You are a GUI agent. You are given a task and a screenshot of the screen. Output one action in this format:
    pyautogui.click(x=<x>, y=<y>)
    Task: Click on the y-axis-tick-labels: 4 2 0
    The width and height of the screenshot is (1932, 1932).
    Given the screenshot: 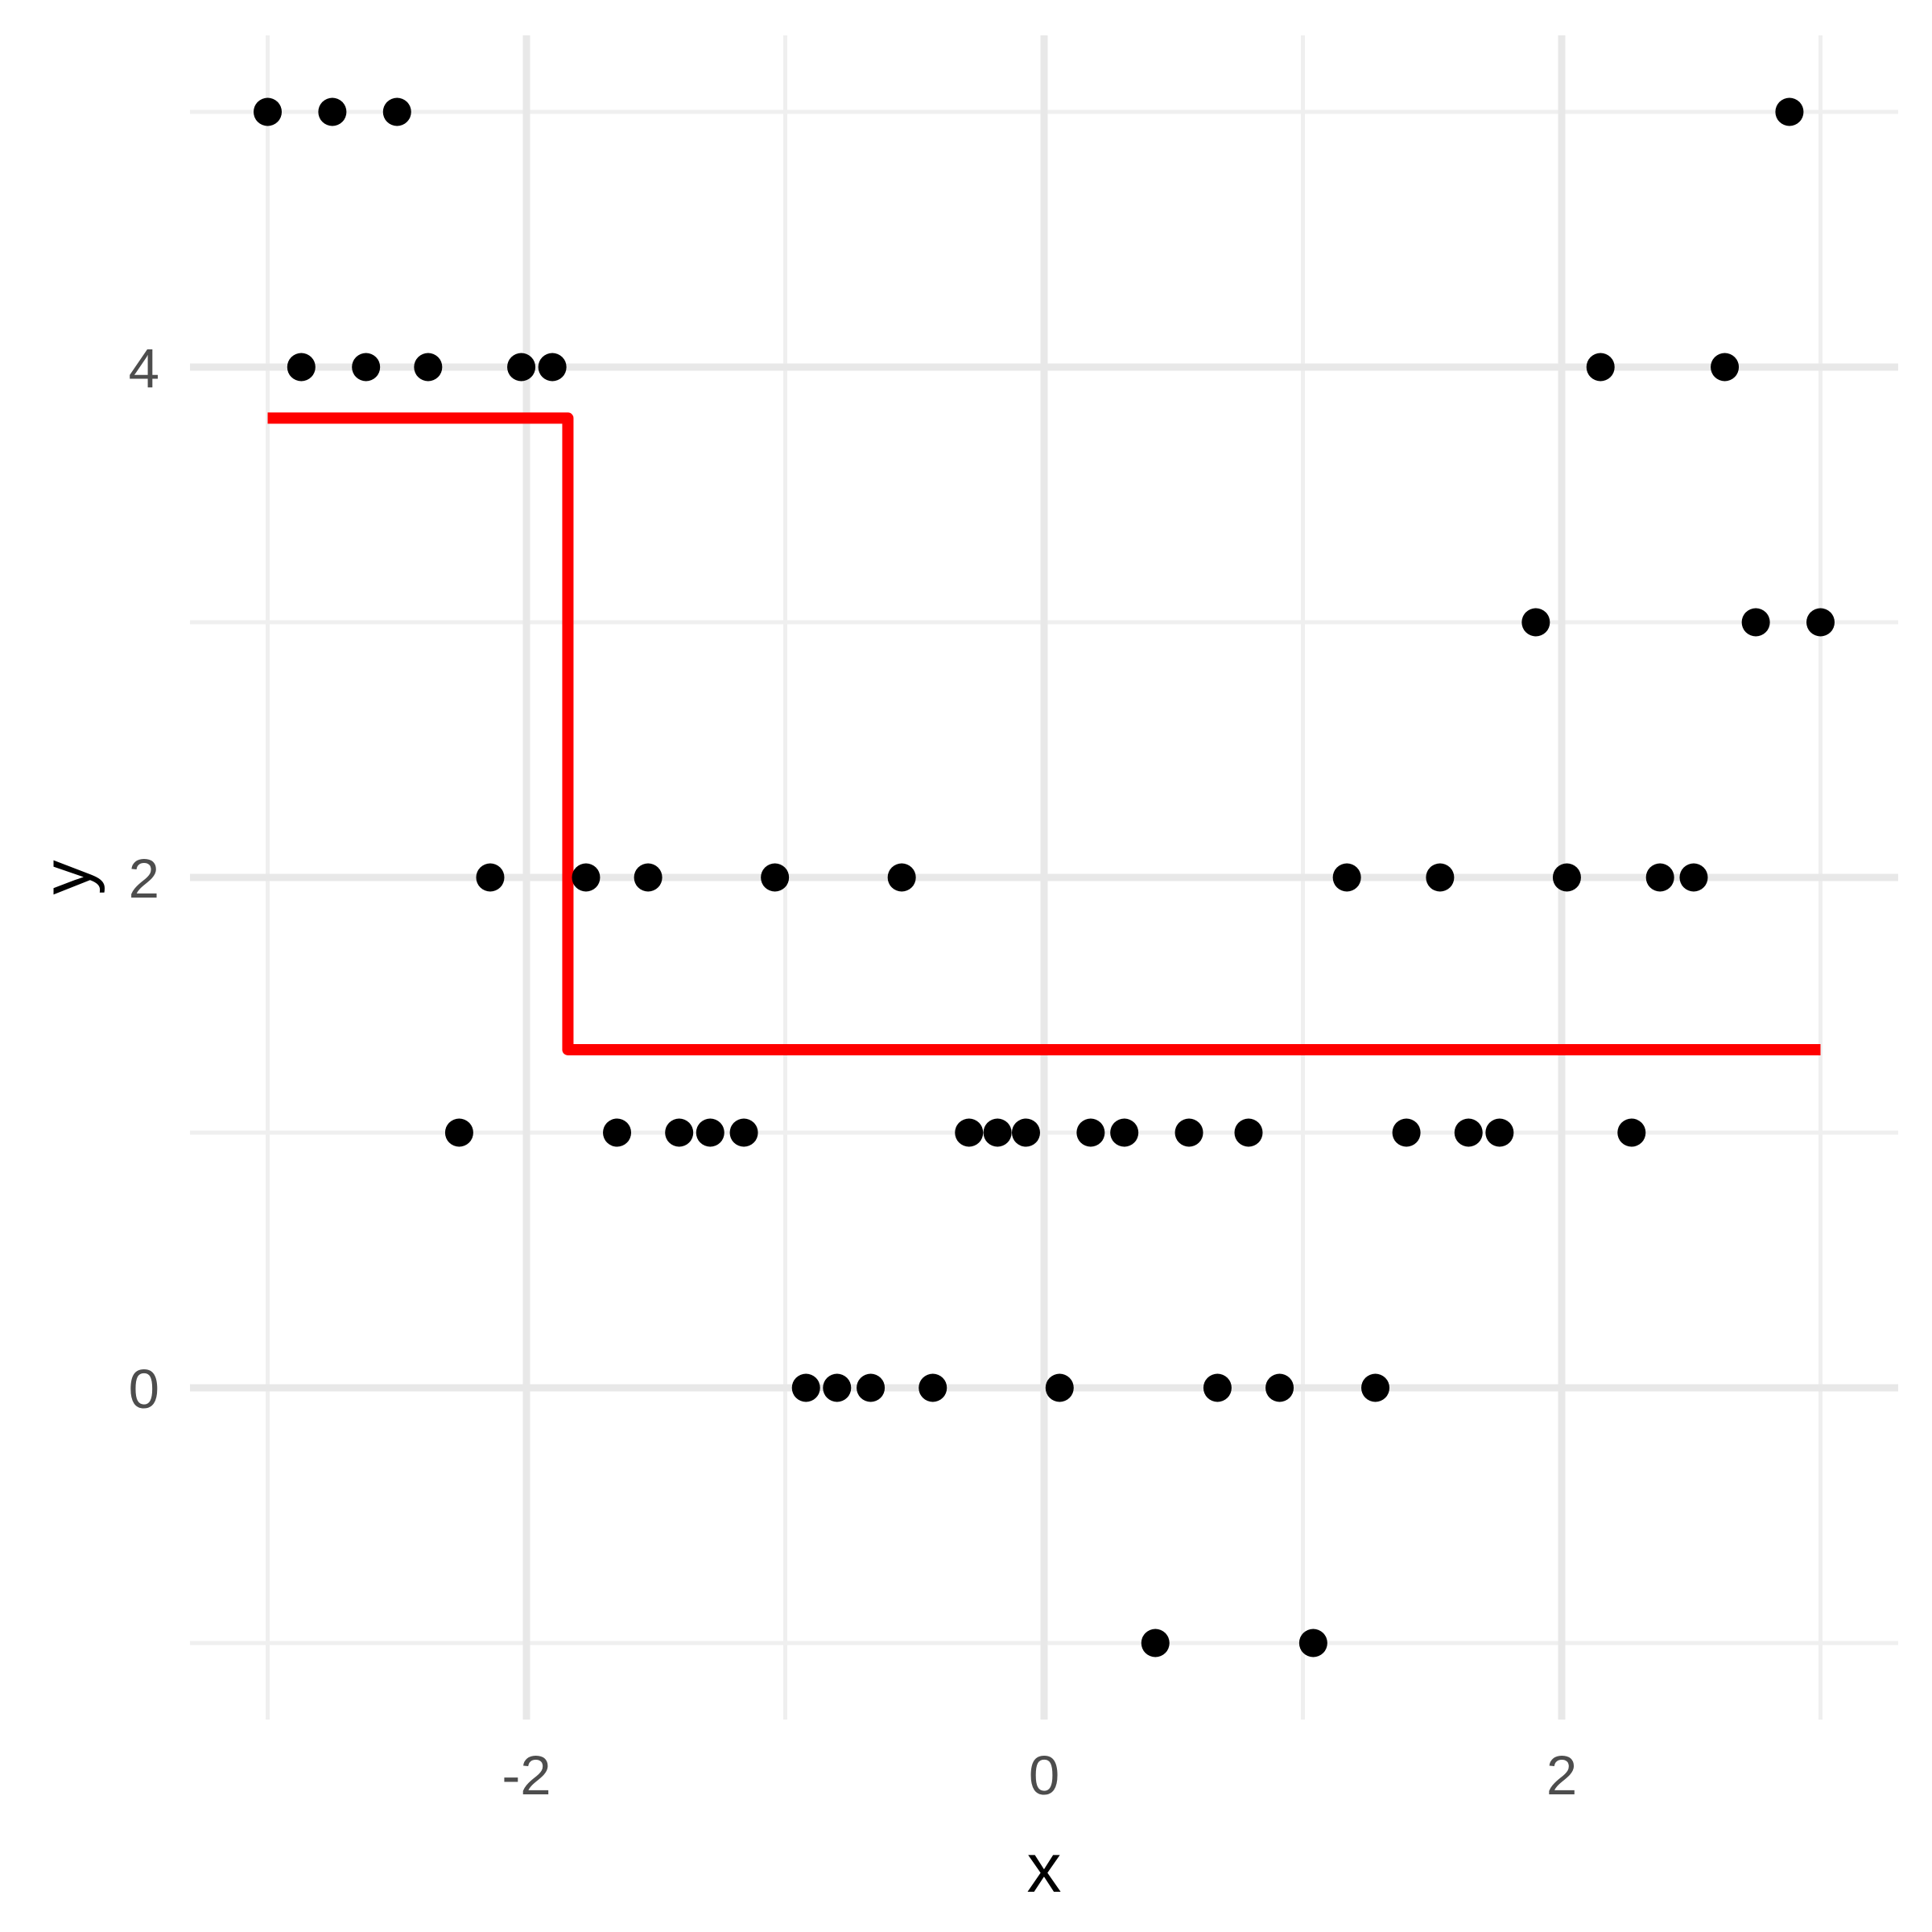 What is the action you would take?
    pyautogui.click(x=144, y=878)
    